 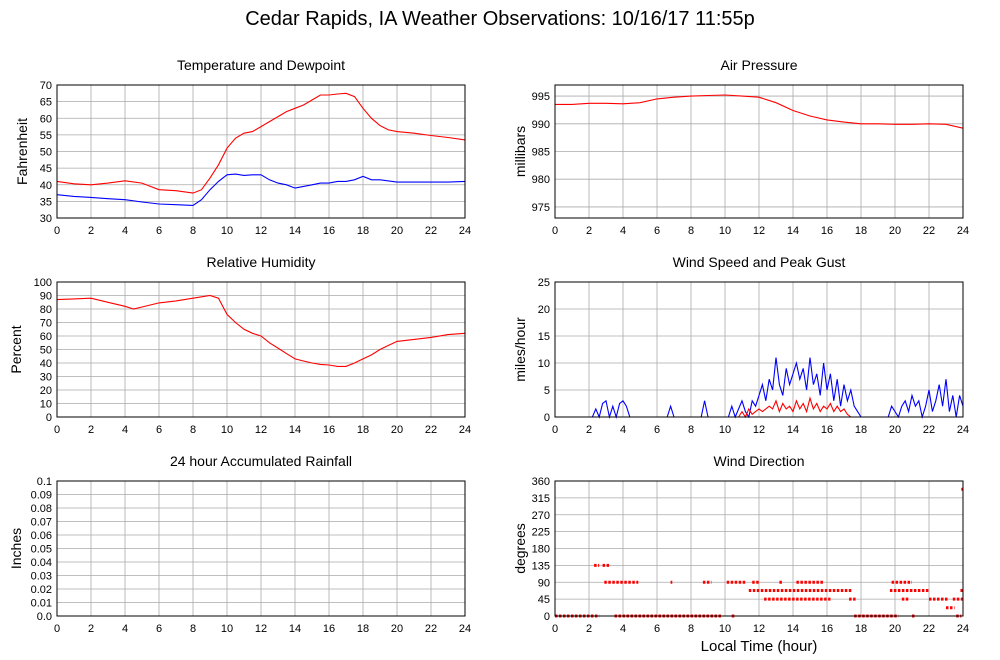 I want to click on y-axis-label: Inches, so click(x=16, y=548).